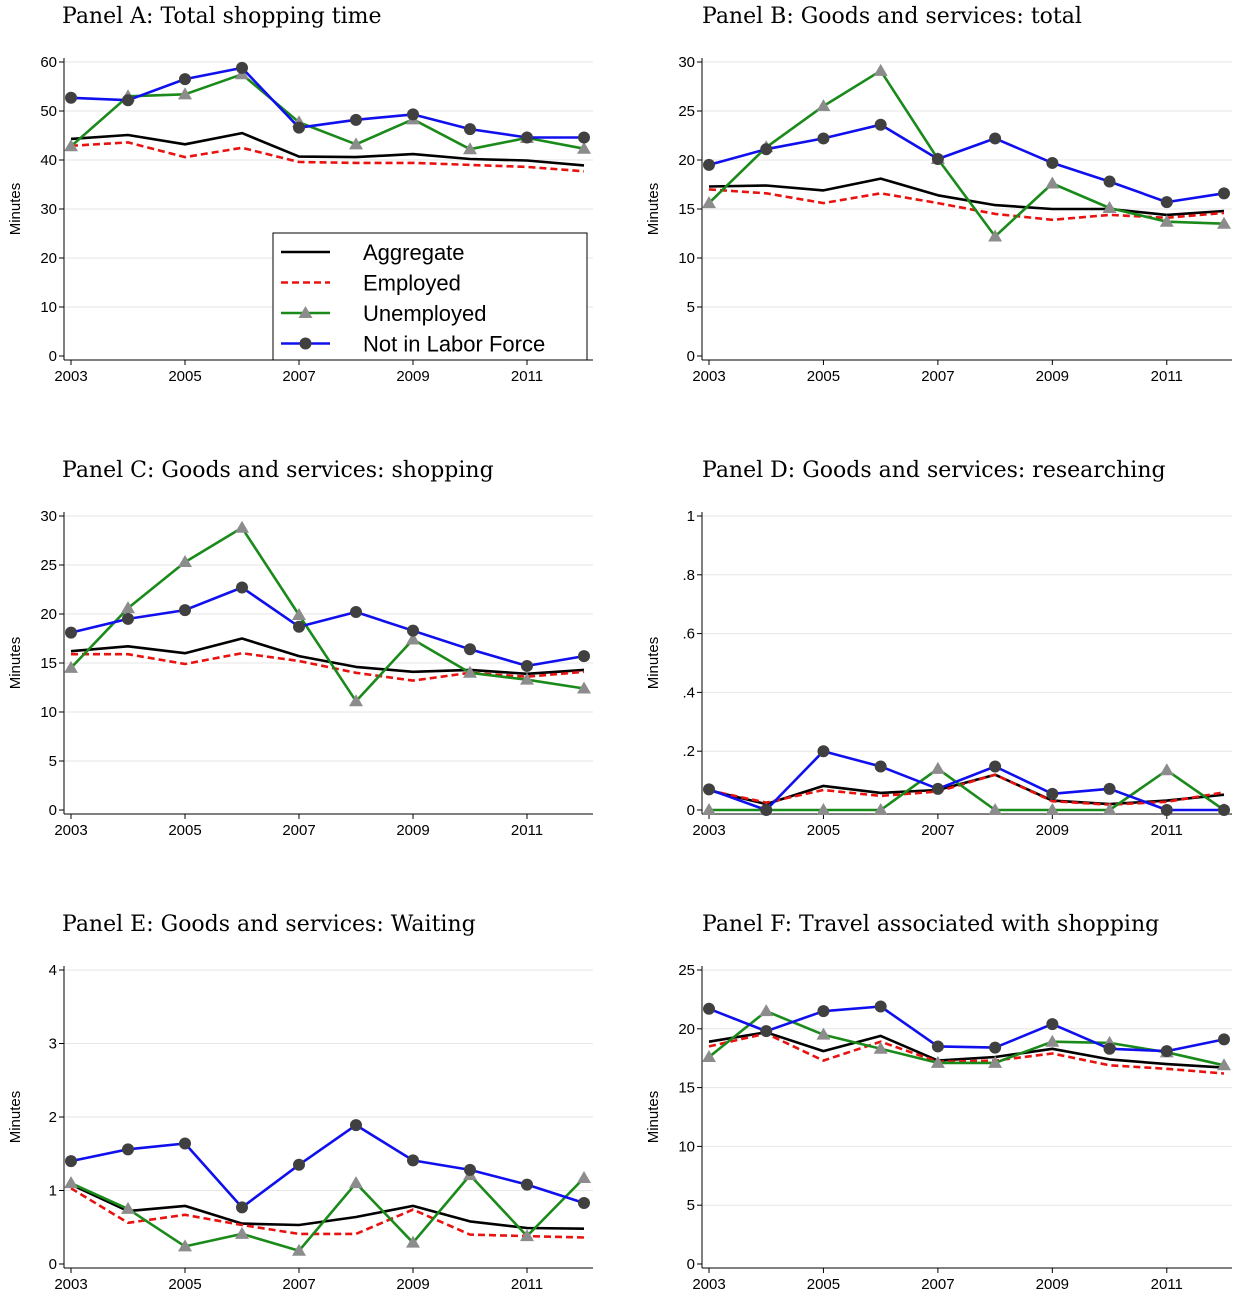 This screenshot has height=1300, width=1233. What do you see at coordinates (53, 1191) in the screenshot?
I see `panel-e-y-tick-label: 1` at bounding box center [53, 1191].